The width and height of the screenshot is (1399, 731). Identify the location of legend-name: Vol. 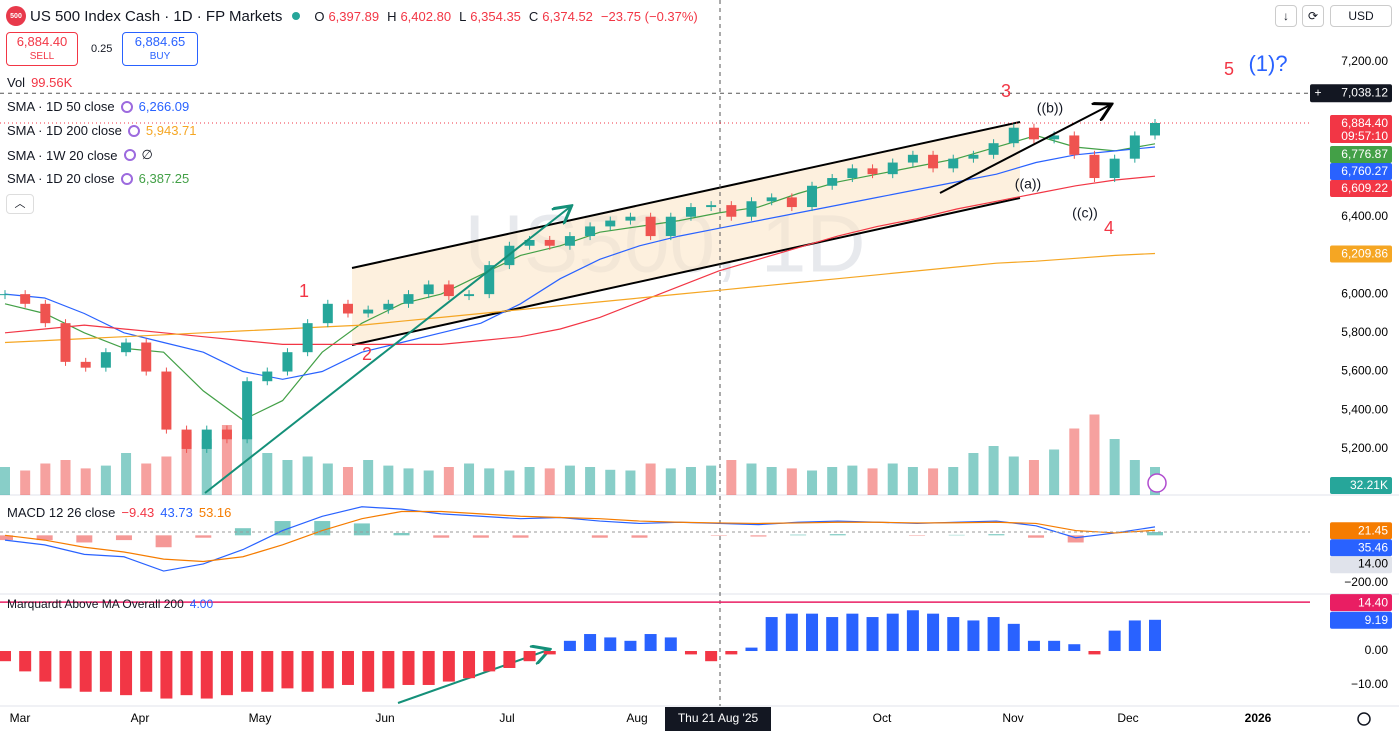
(16, 82).